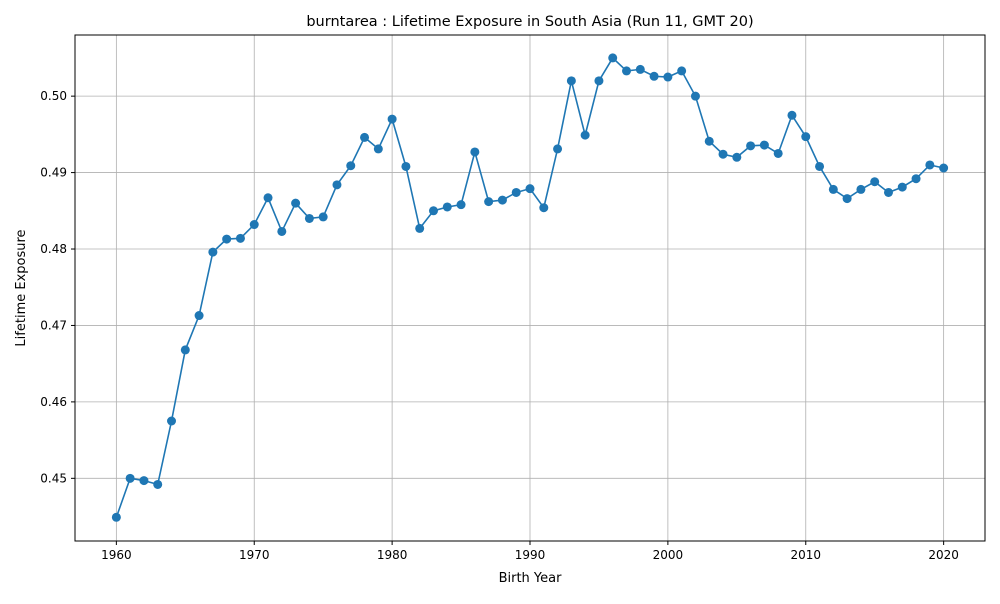 The height and width of the screenshot is (604, 1000). What do you see at coordinates (668, 555) in the screenshot?
I see `x-tick-label: 2000` at bounding box center [668, 555].